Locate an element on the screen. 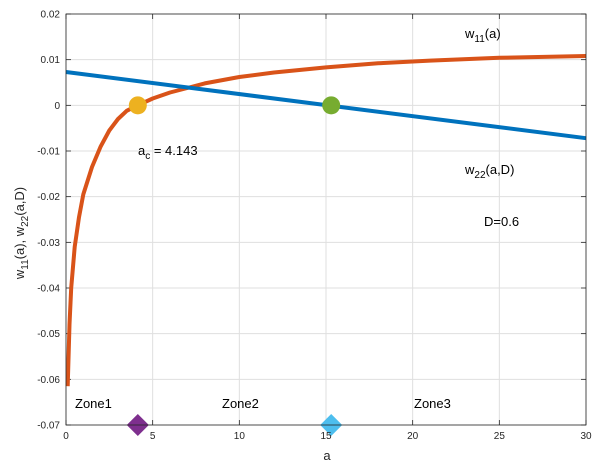 The width and height of the screenshot is (594, 464). y-tick-label: -0.03 is located at coordinates (48, 243).